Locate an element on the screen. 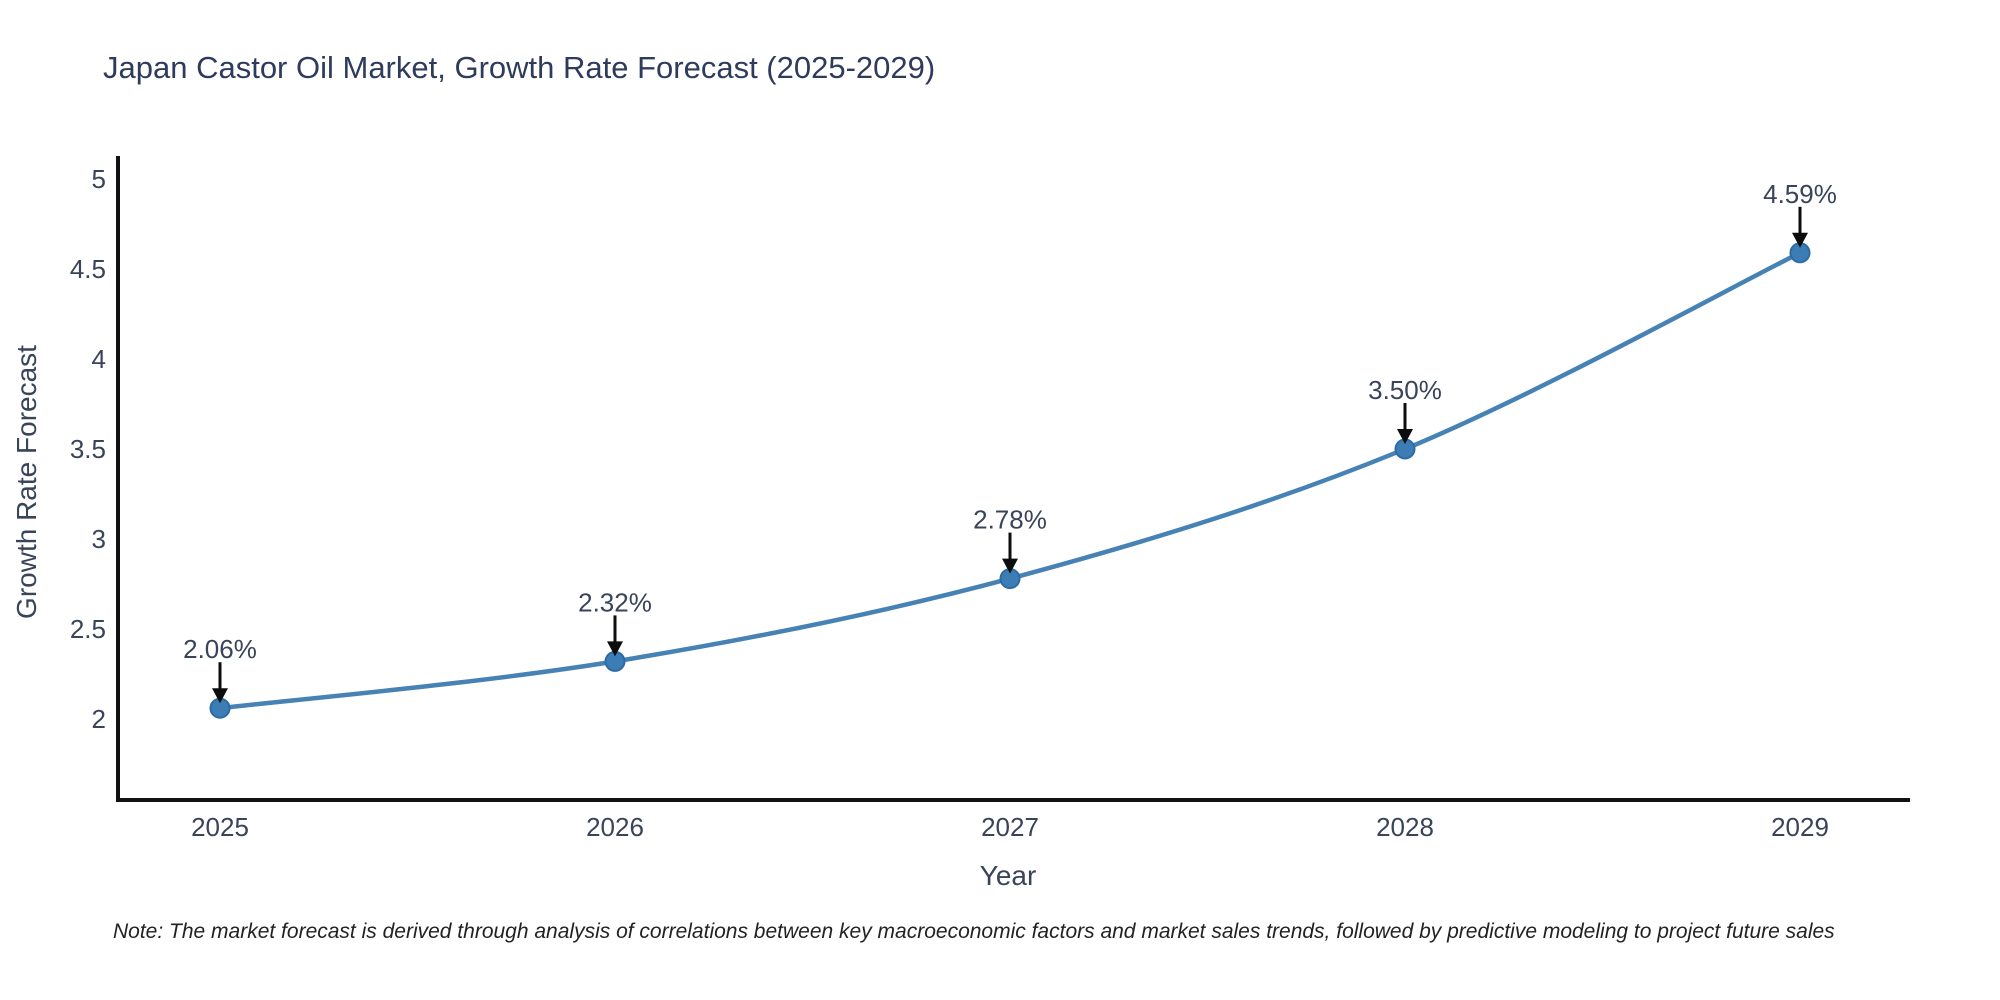 This screenshot has height=1000, width=2000. x-axis-label: Year is located at coordinates (1008, 875).